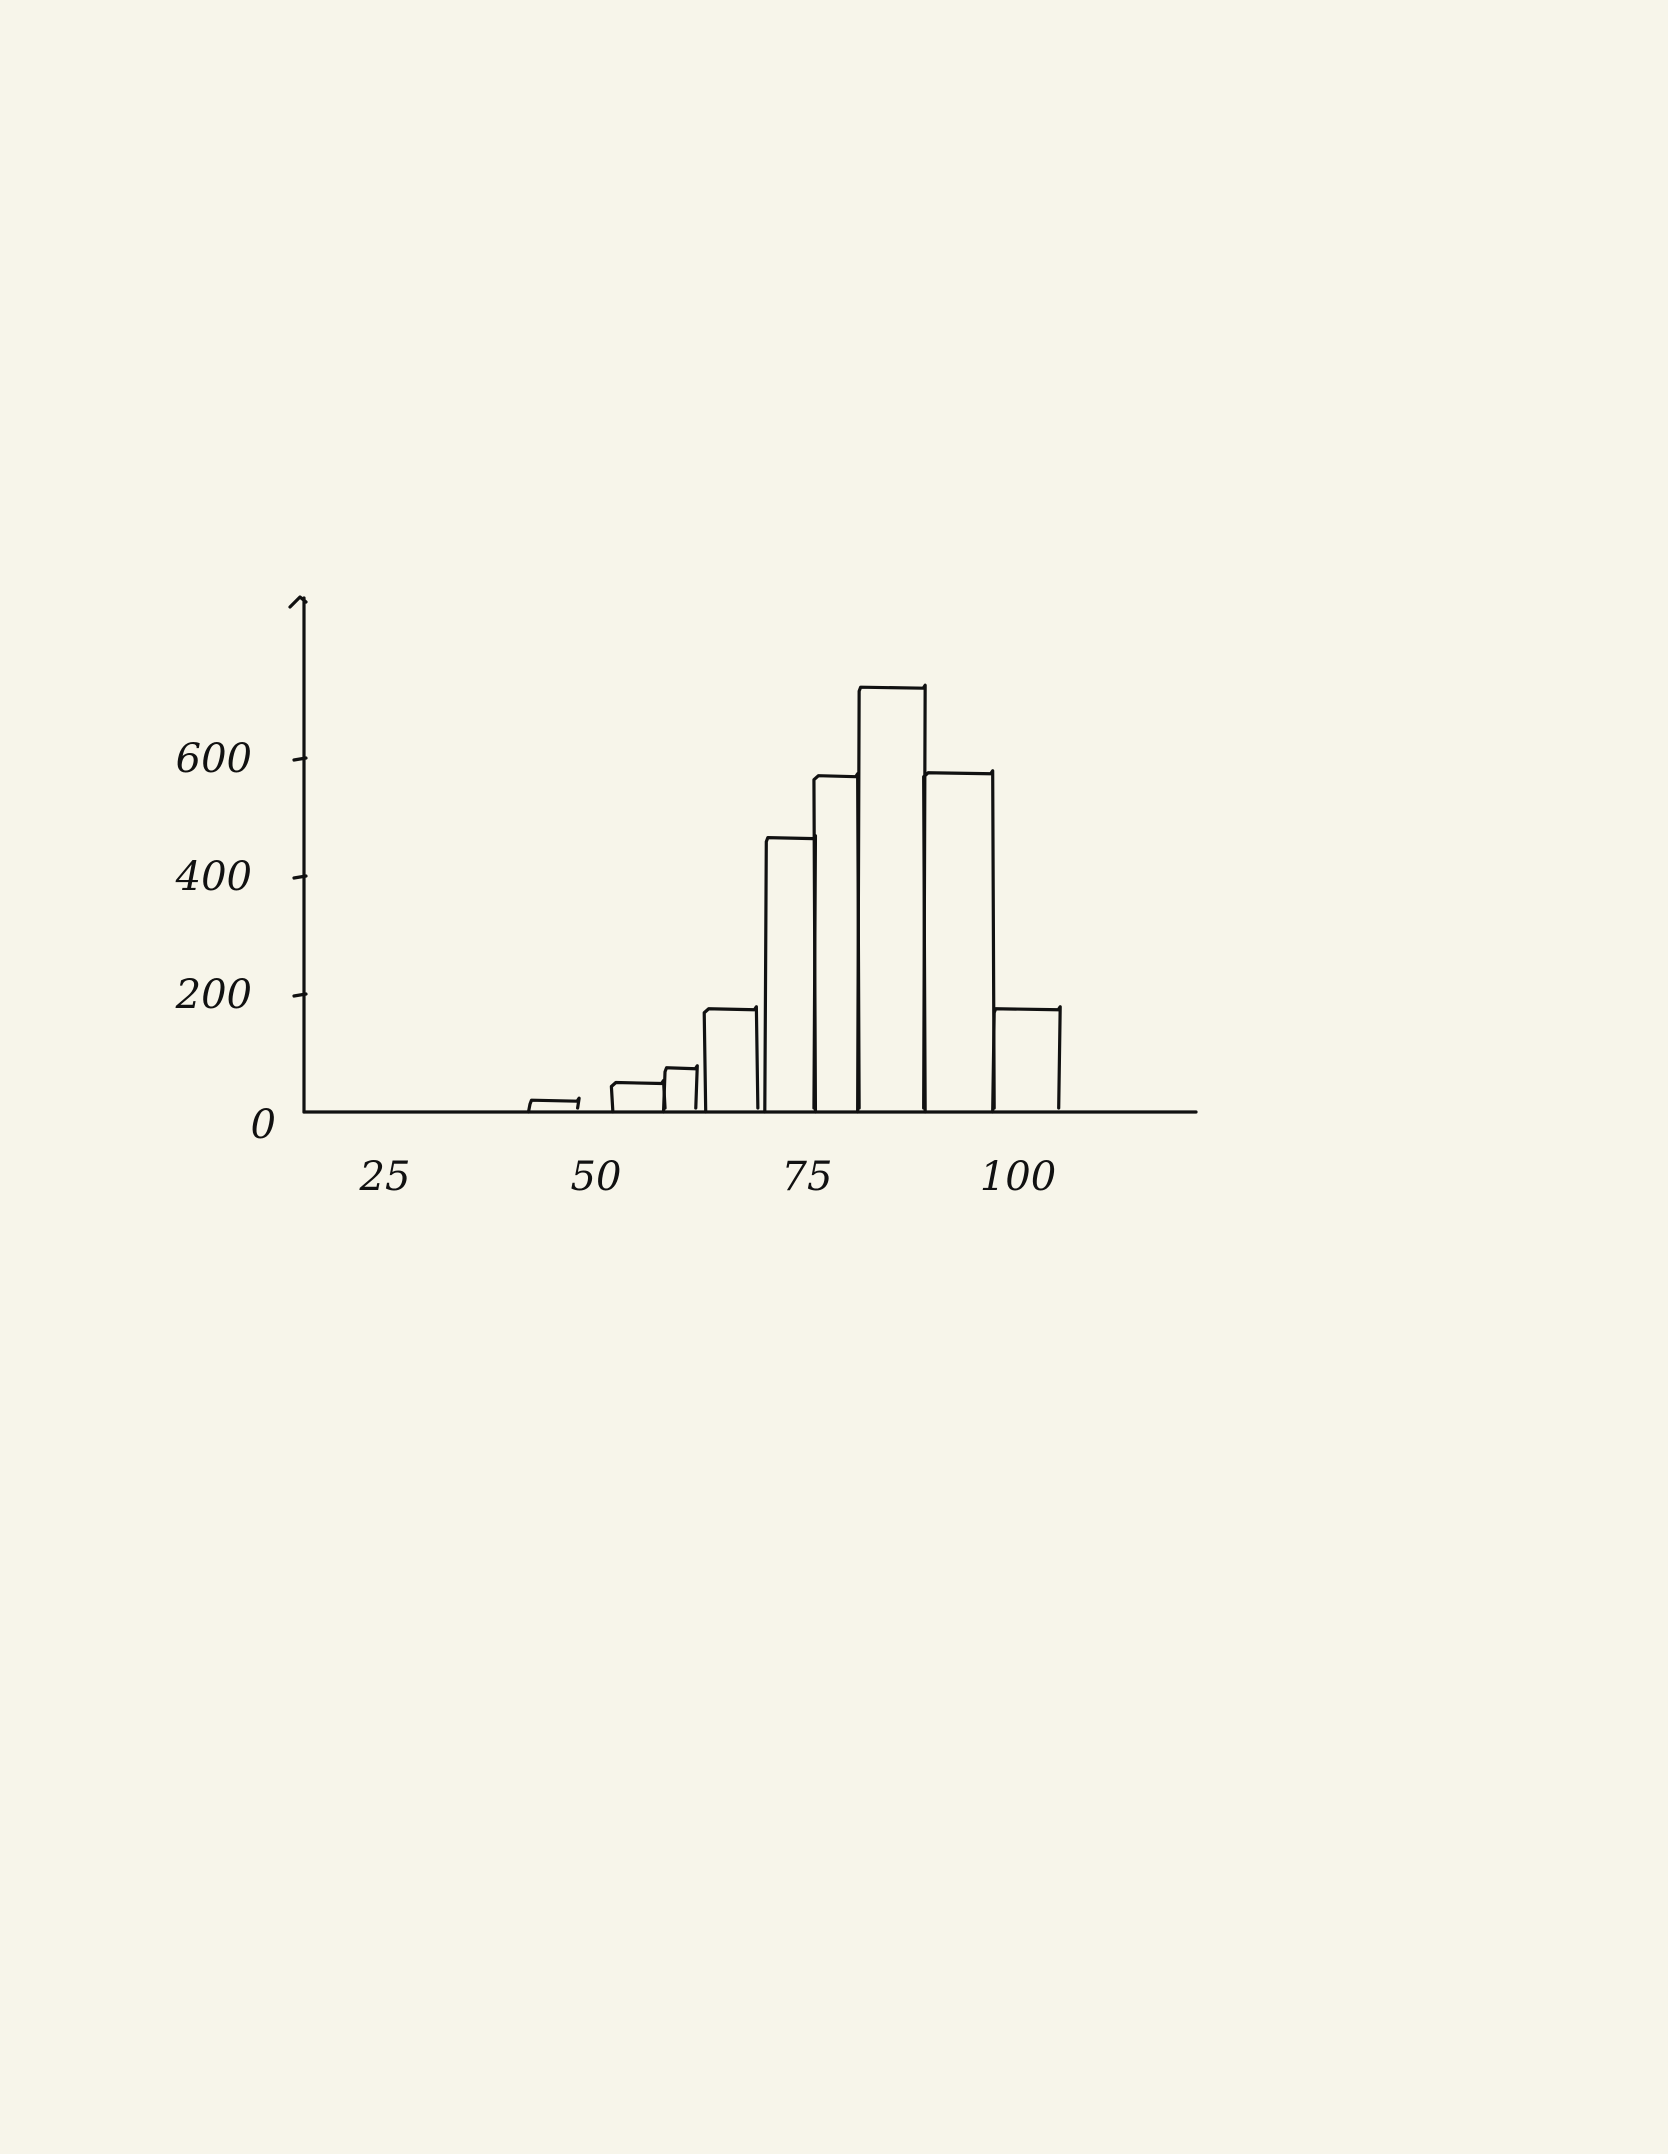 Image resolution: width=1668 pixels, height=2154 pixels. Describe the element at coordinates (596, 1177) in the screenshot. I see `x-tick-label: 50` at that location.